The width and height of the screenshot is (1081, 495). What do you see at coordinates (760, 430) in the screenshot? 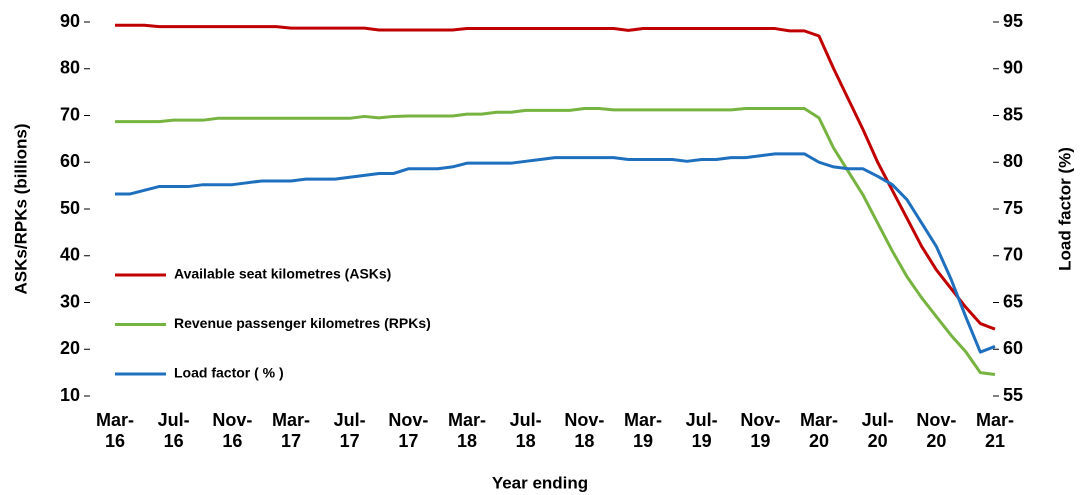
I see `x-tick-label: Nov-19` at bounding box center [760, 430].